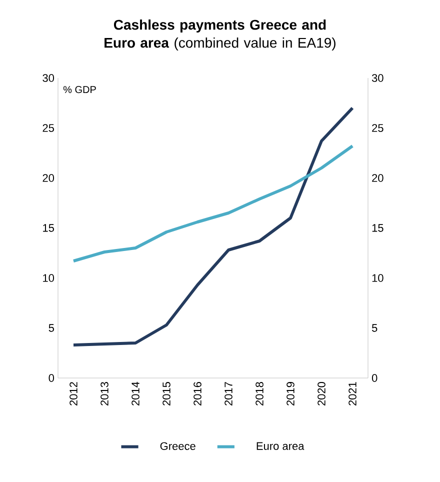 Image resolution: width=440 pixels, height=482 pixels. I want to click on legend-label: Euro area, so click(280, 446).